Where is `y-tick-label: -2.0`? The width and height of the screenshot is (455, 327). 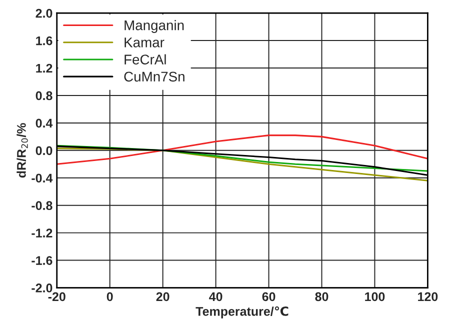
y-tick-label: -2.0 is located at coordinates (42, 288).